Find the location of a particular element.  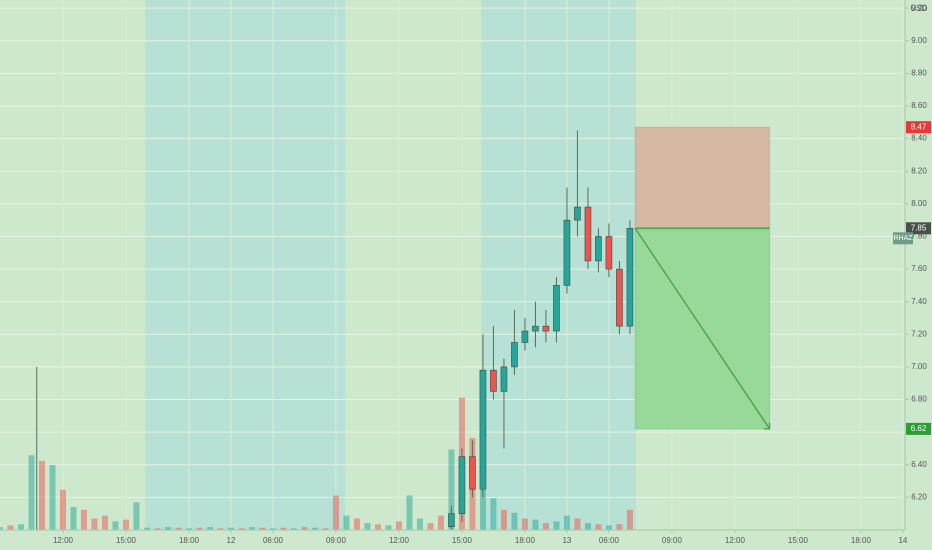

symbol-badge-bg is located at coordinates (903, 238).